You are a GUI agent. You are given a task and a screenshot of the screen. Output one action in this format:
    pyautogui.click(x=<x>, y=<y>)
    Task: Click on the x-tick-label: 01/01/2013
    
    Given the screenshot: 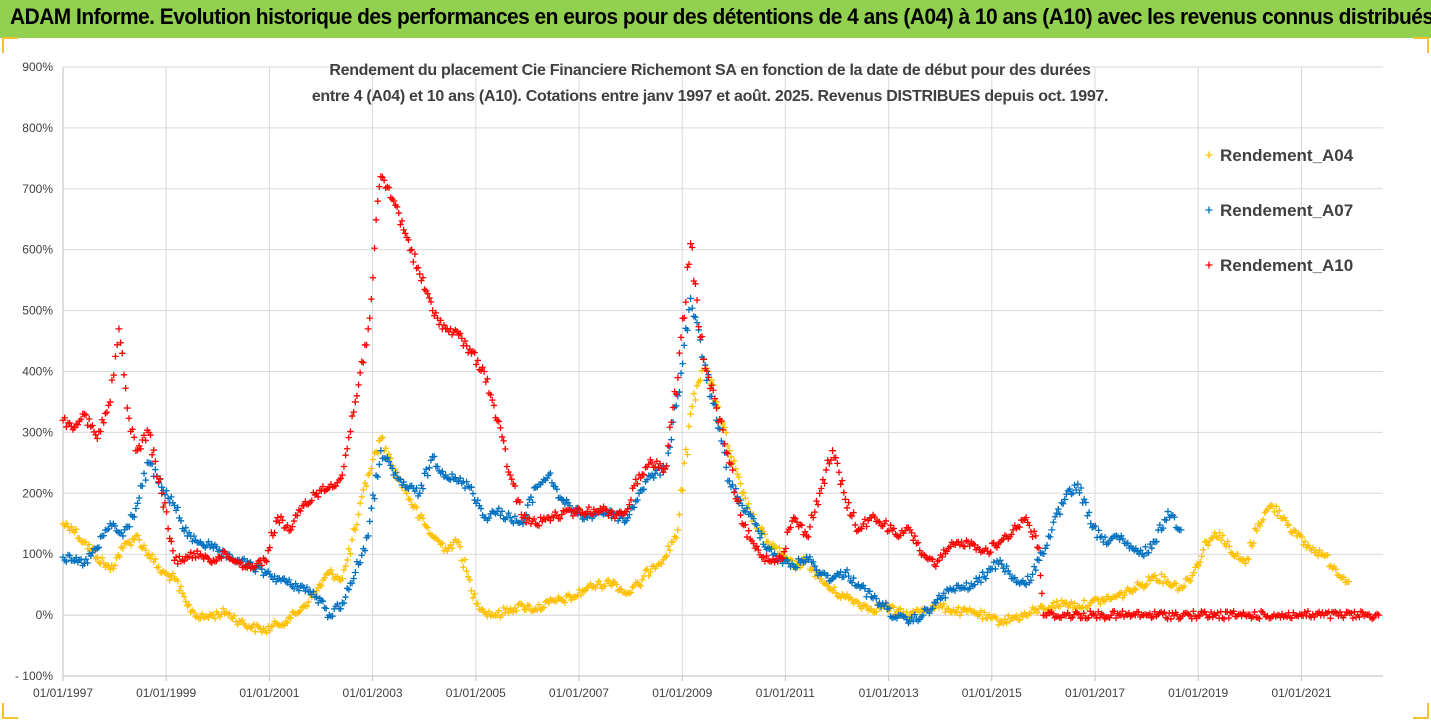 What is the action you would take?
    pyautogui.click(x=889, y=693)
    